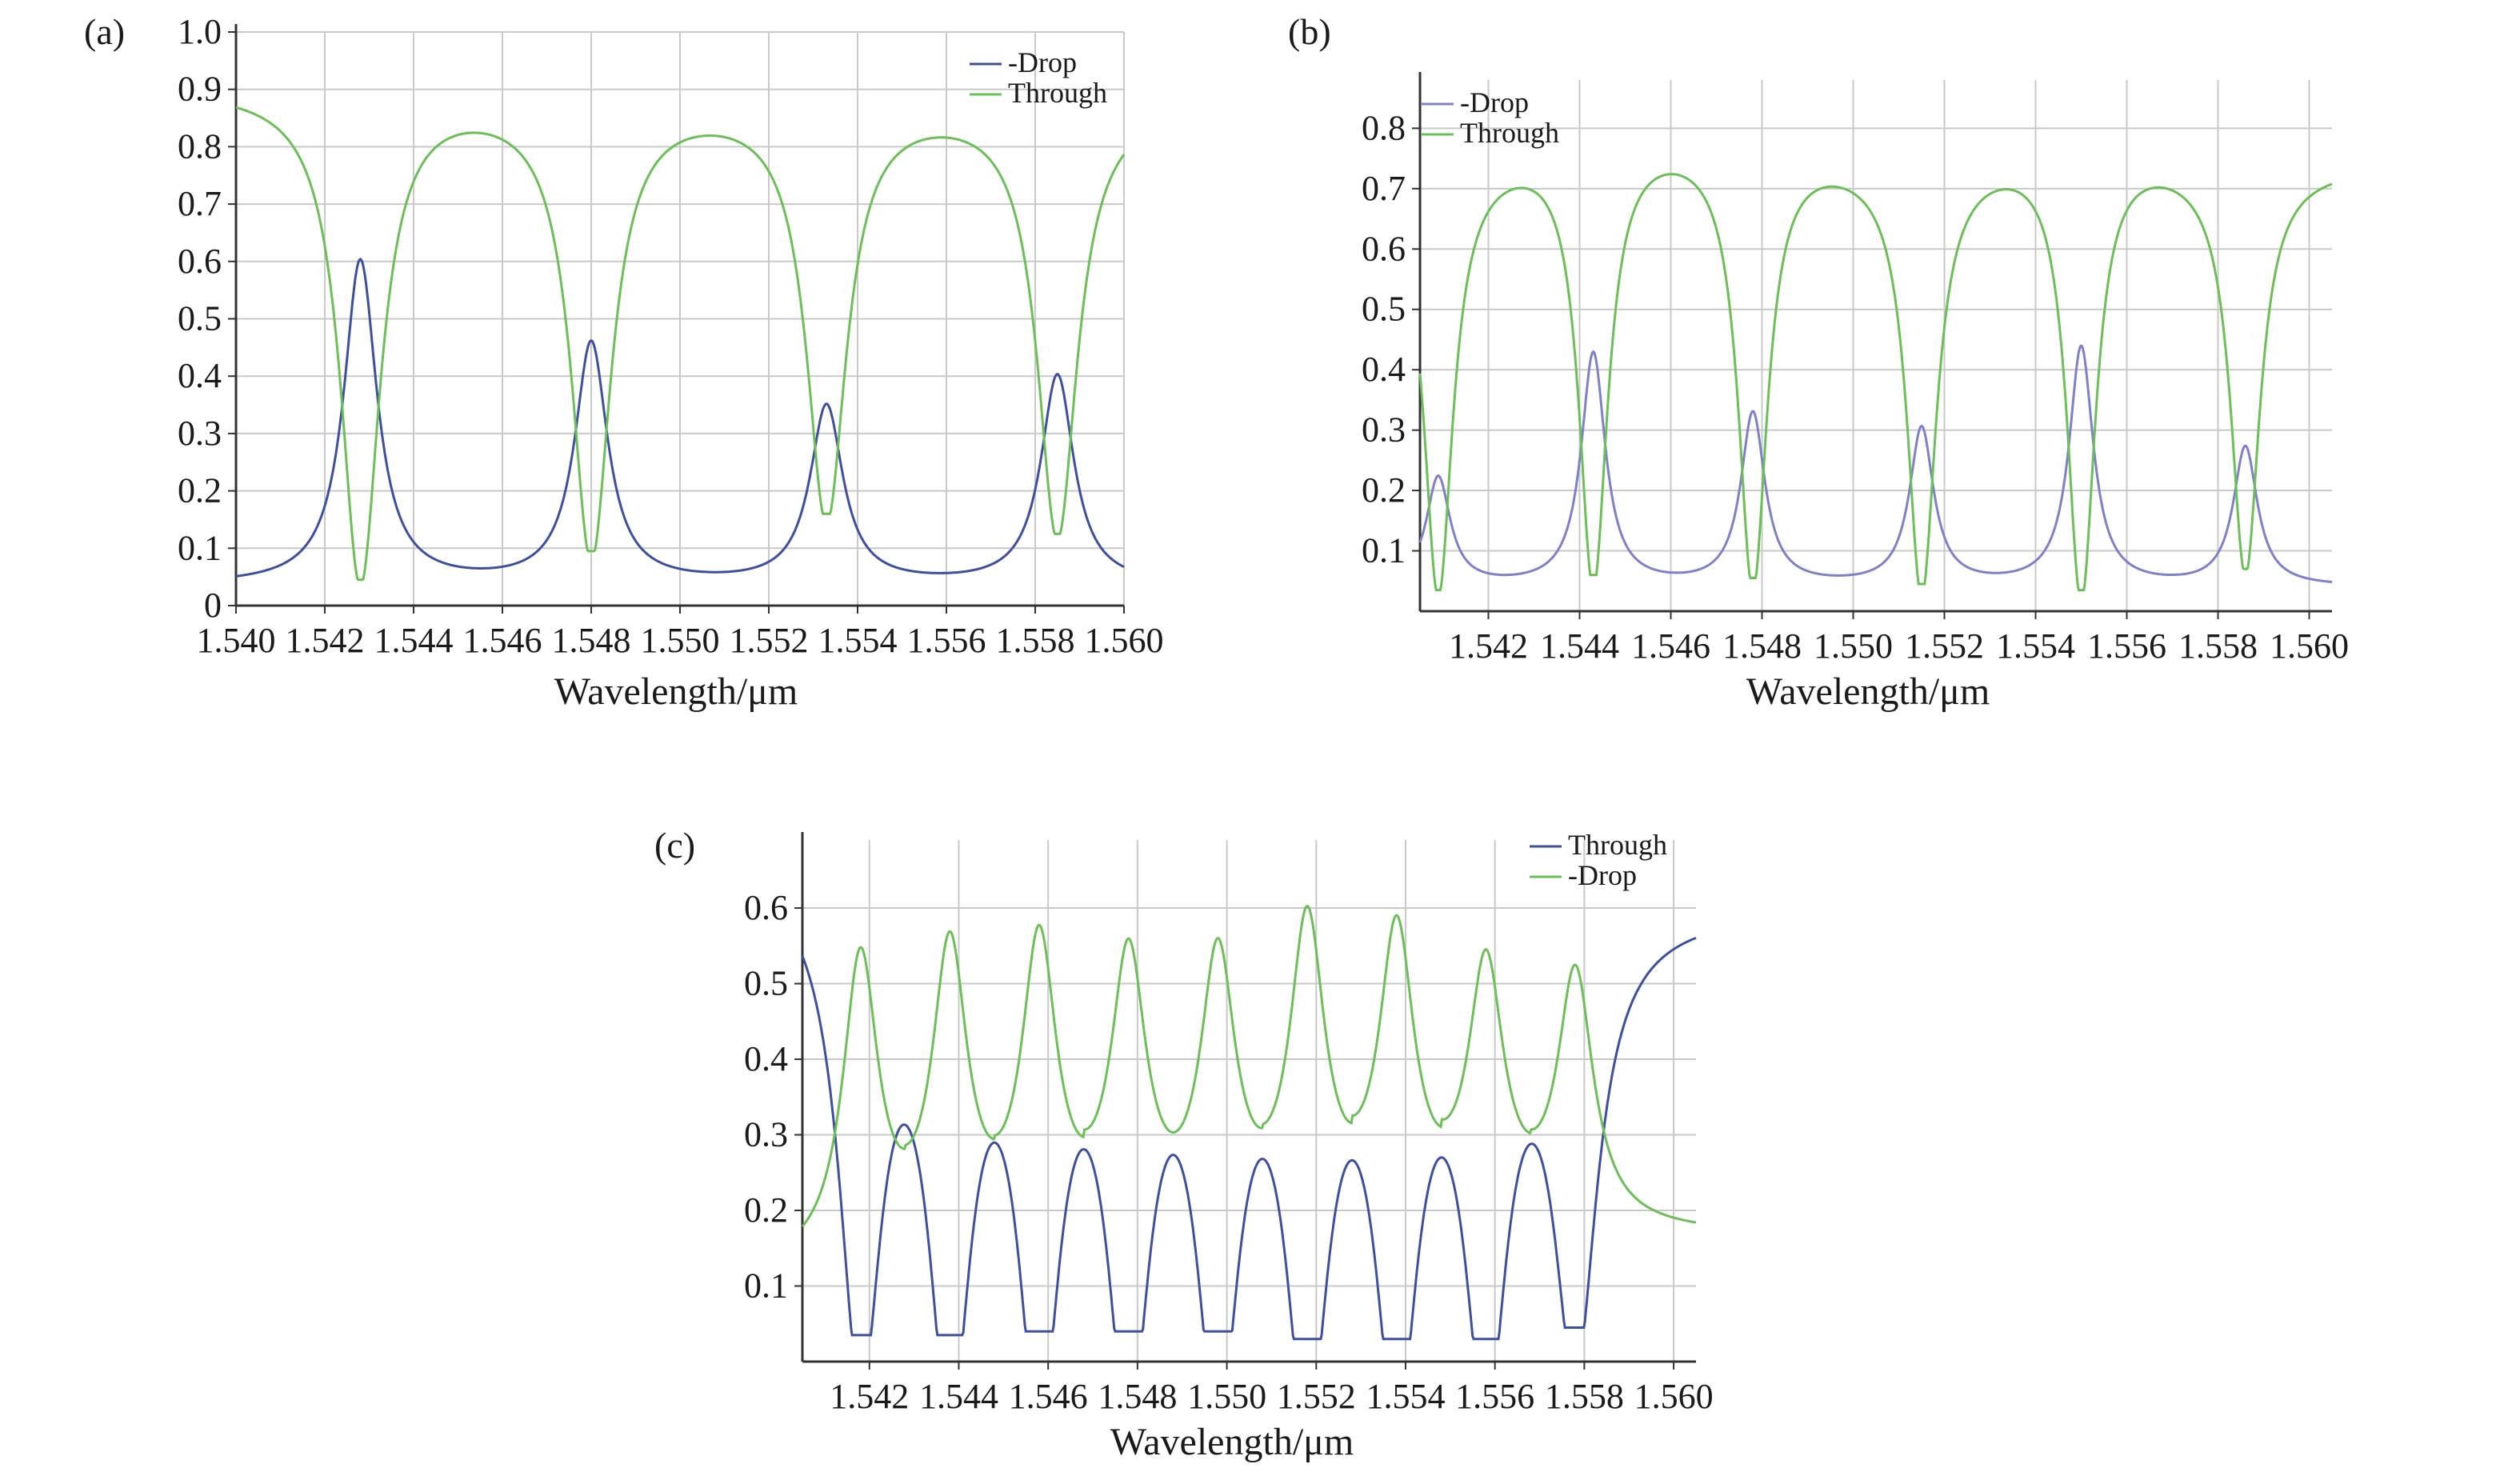 The width and height of the screenshot is (2520, 1480). Describe the element at coordinates (104, 31) in the screenshot. I see `panel-label: (a)` at that location.